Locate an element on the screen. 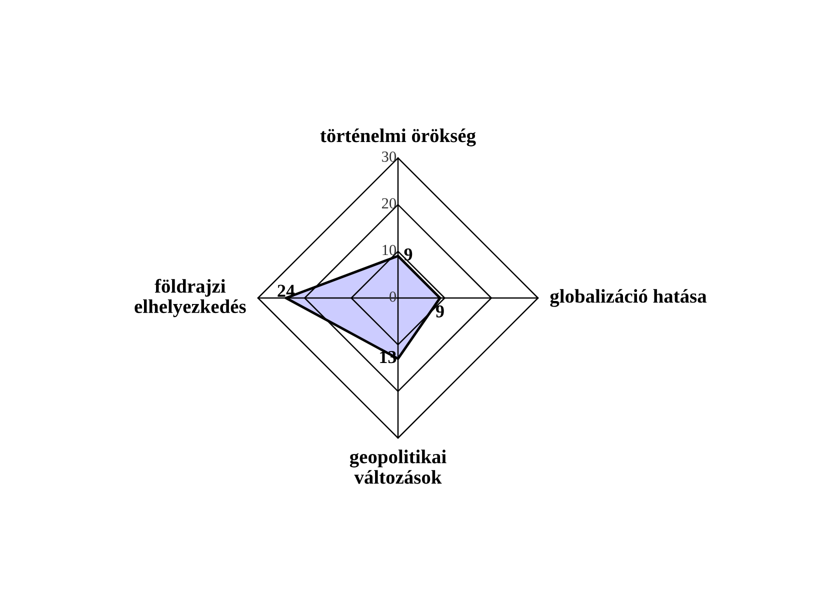 The width and height of the screenshot is (816, 604). y-tick-label: 10 is located at coordinates (389, 250).